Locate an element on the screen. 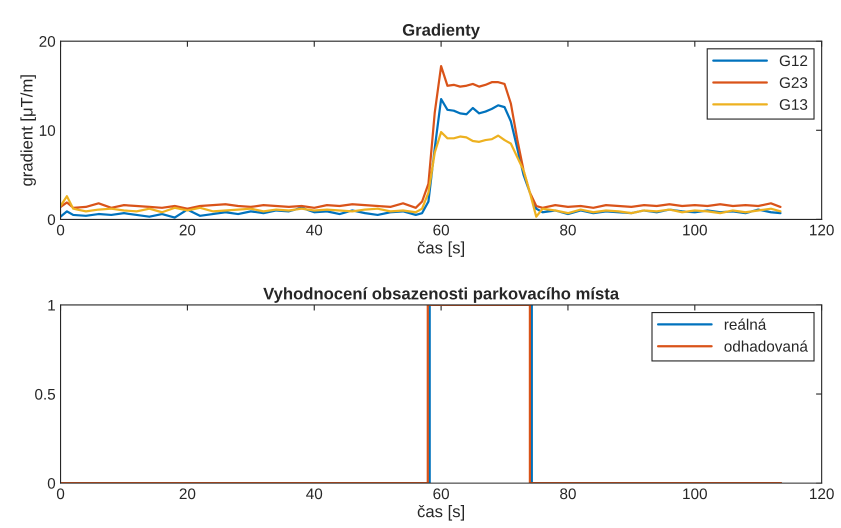 Image resolution: width=841 pixels, height=528 pixels. y-tick-label: 20 is located at coordinates (47, 41).